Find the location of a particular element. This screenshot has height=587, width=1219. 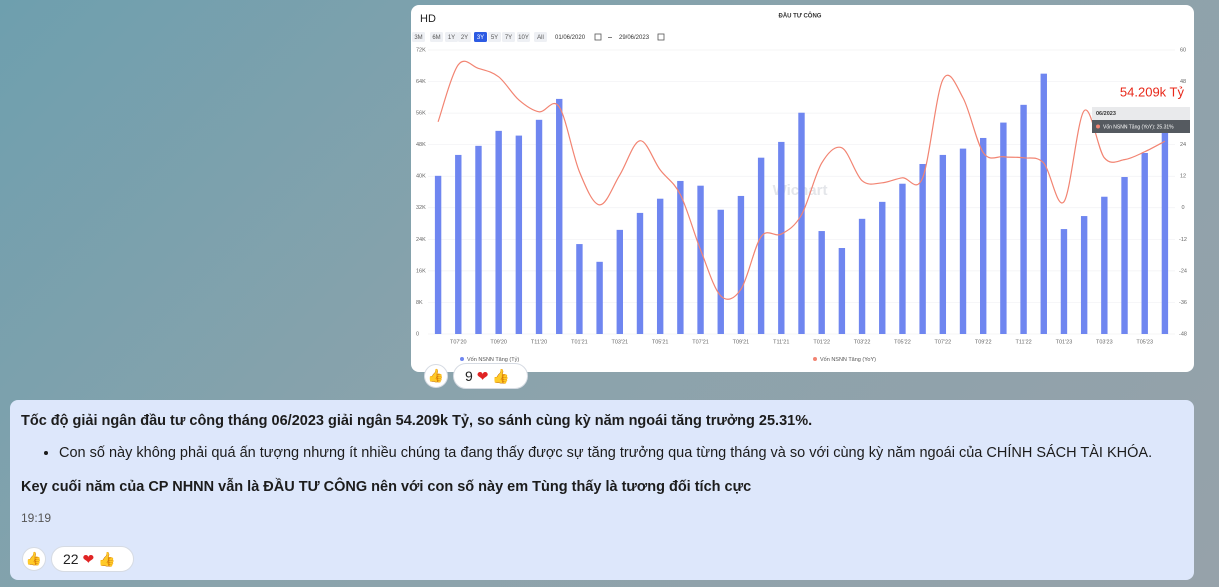

x-tick-label: T09'21 is located at coordinates (741, 342).